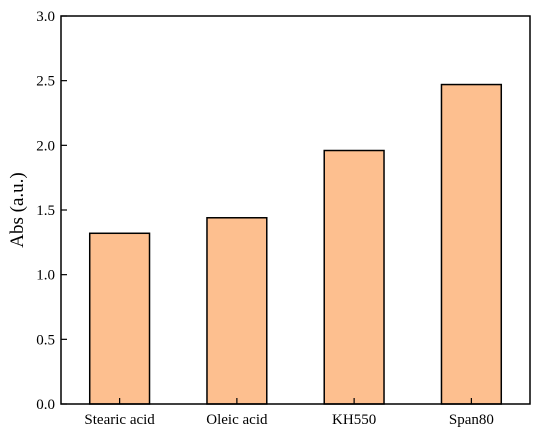 The width and height of the screenshot is (550, 439). What do you see at coordinates (237, 420) in the screenshot?
I see `x-tick-label: Oleic acid` at bounding box center [237, 420].